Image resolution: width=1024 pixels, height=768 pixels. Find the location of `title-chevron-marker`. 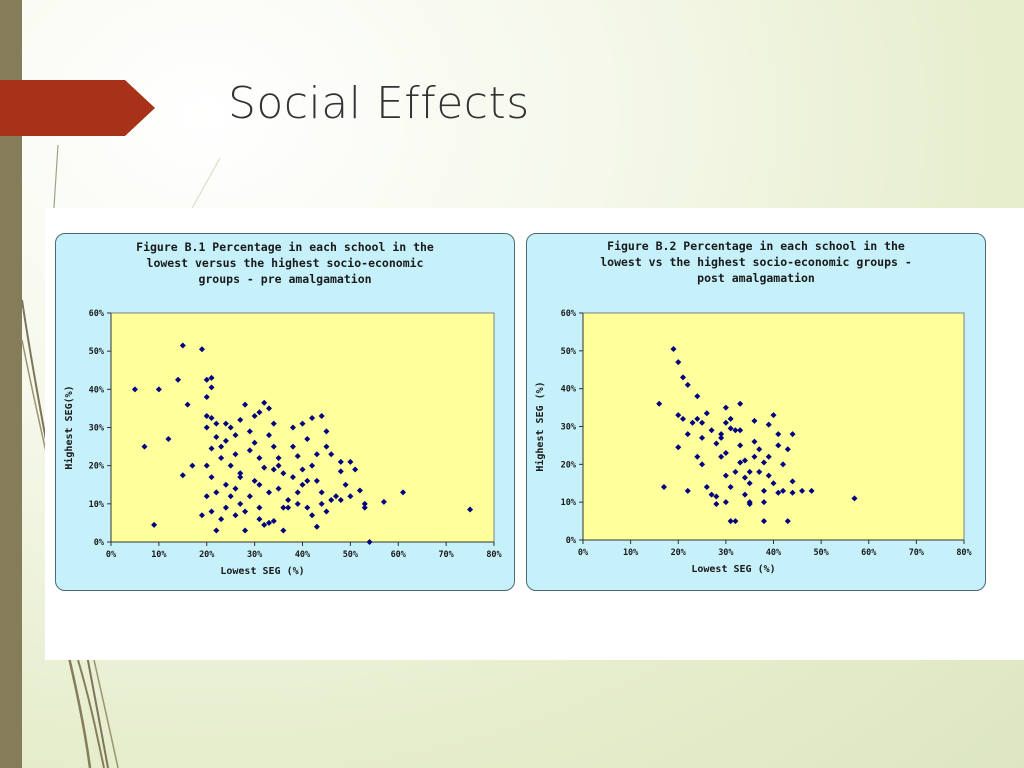

title-chevron-marker is located at coordinates (77, 108).